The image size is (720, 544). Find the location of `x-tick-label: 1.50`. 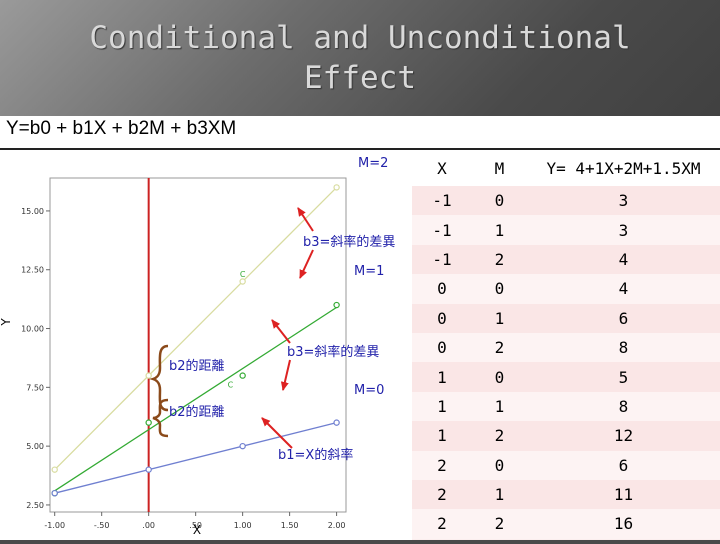

x-tick-label: 1.50 is located at coordinates (290, 525).